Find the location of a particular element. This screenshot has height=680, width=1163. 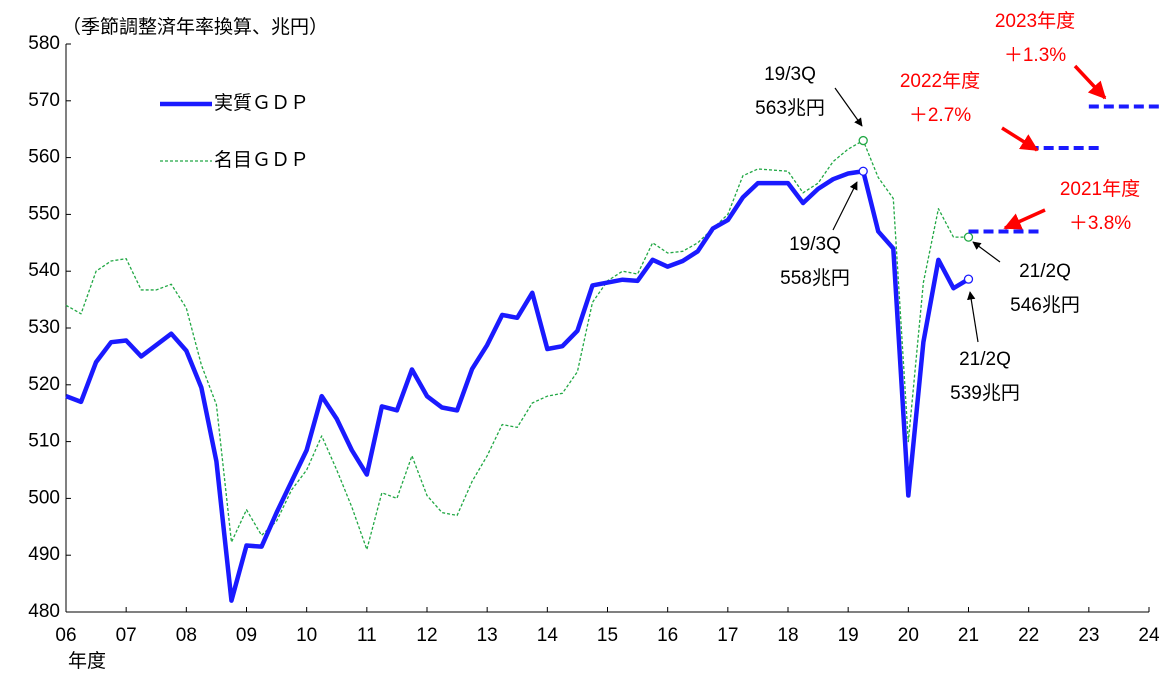

forecast-label: ＋1.3% is located at coordinates (1035, 55).